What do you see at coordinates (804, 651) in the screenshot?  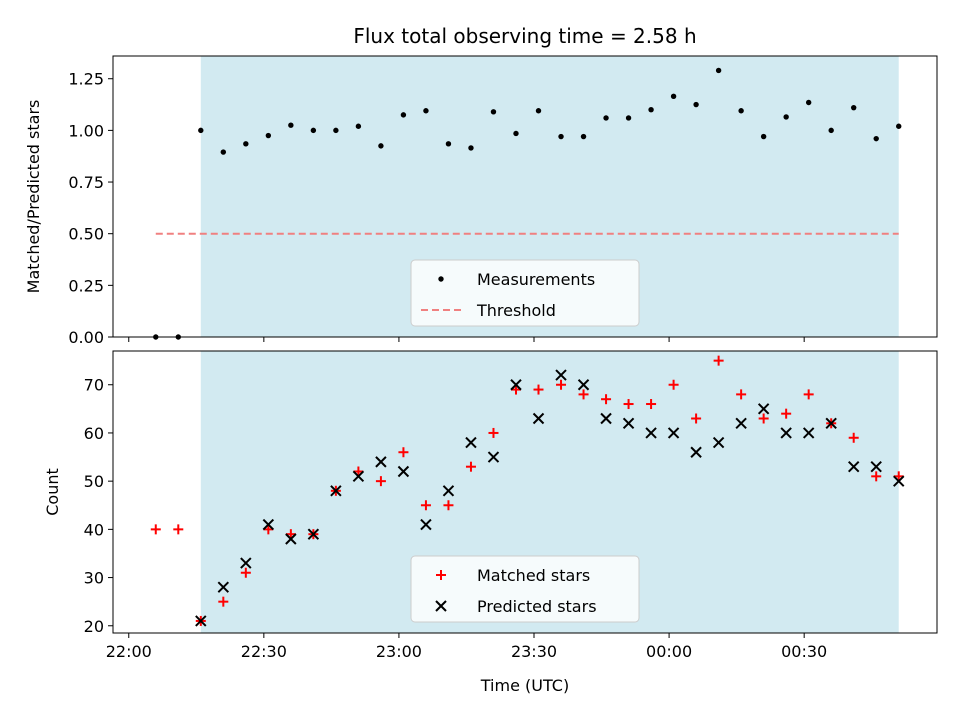 I see `x-tick-label: 00:30` at bounding box center [804, 651].